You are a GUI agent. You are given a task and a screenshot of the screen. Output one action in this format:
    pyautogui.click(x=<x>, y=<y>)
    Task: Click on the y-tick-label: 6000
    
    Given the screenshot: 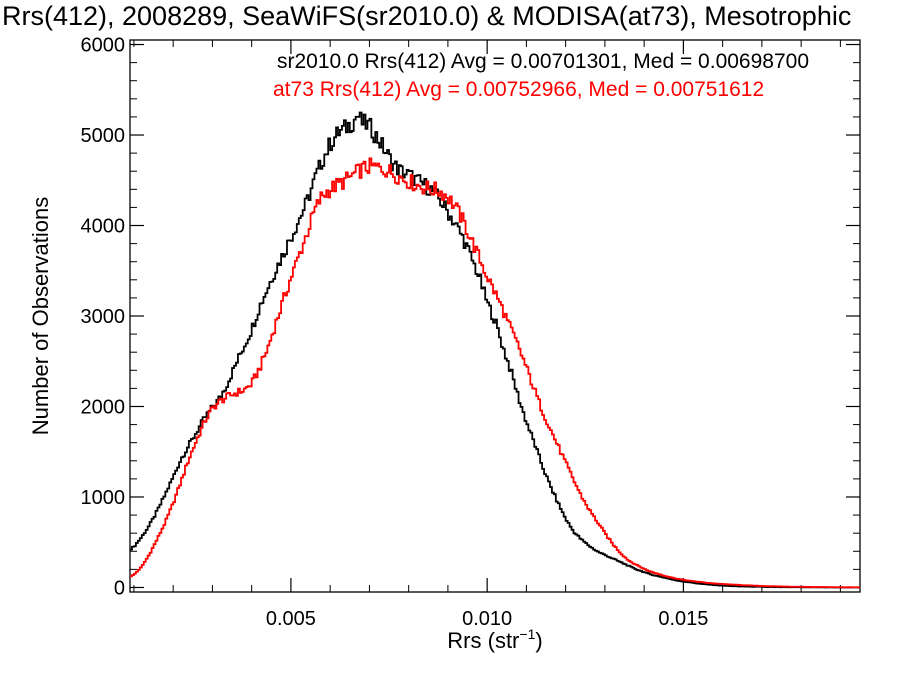 What is the action you would take?
    pyautogui.click(x=103, y=46)
    